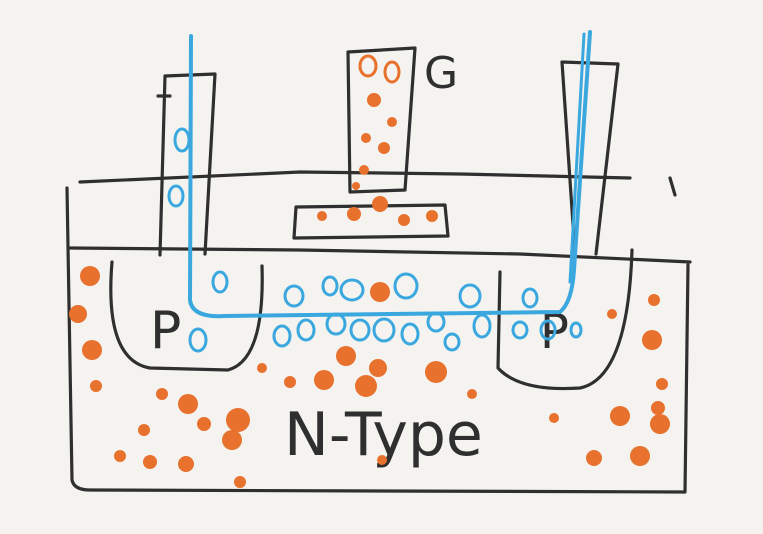 The width and height of the screenshot is (763, 534). I want to click on source-region-label: P, so click(165, 331).